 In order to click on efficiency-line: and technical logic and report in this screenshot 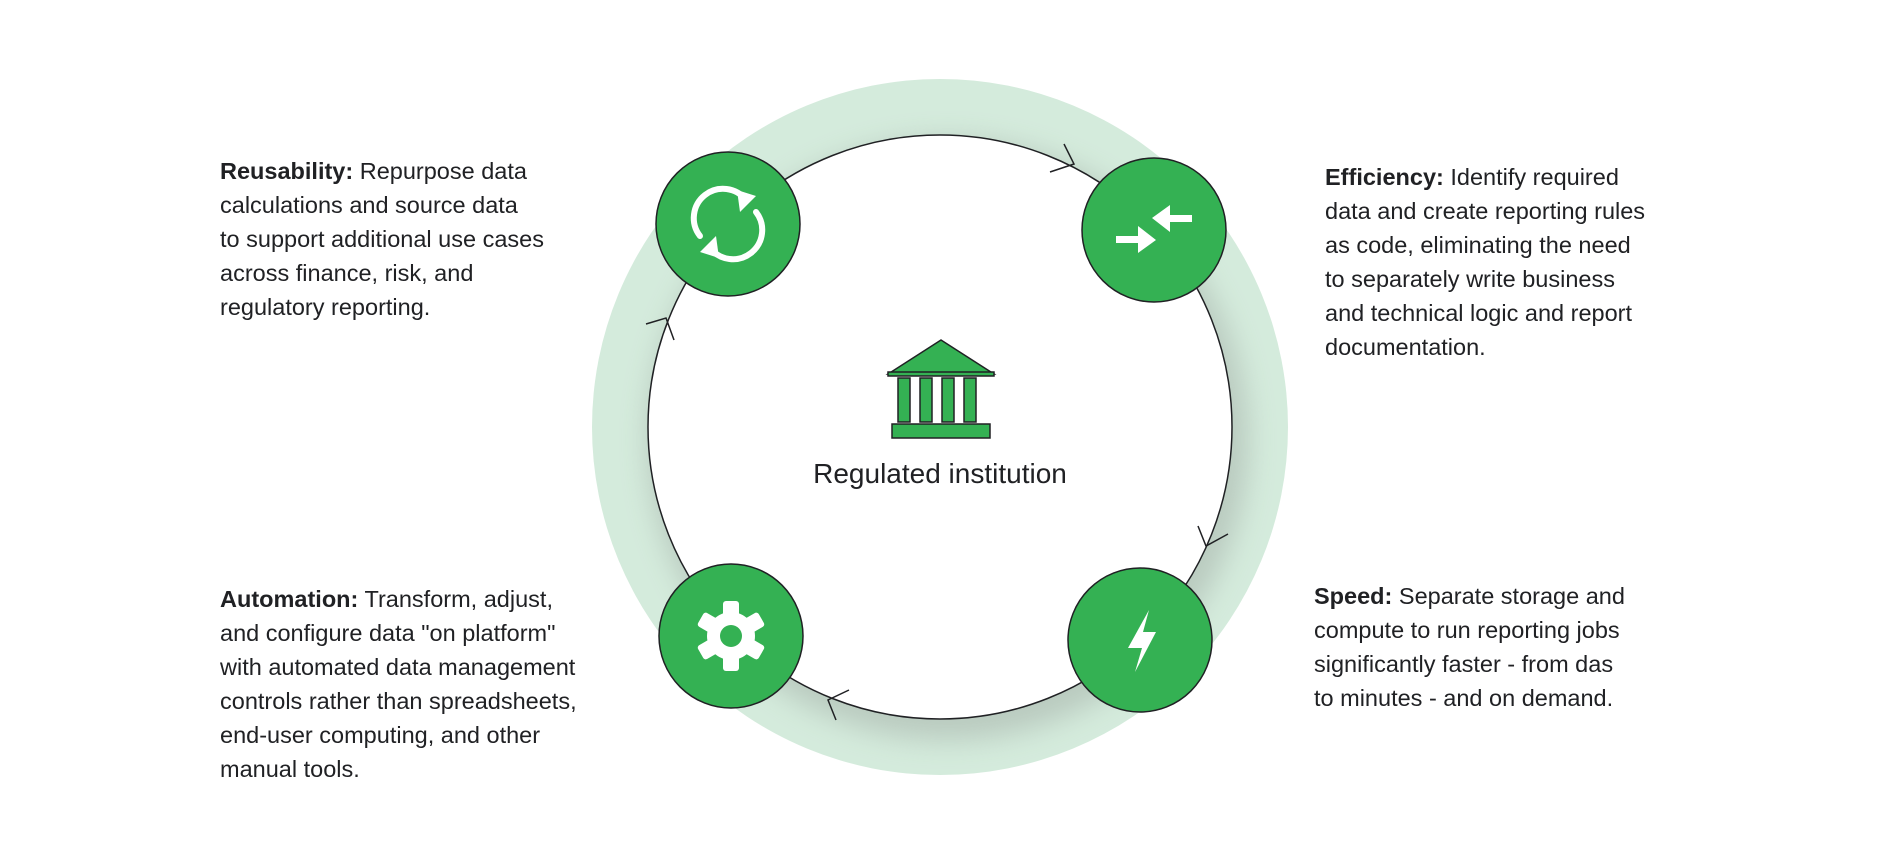, I will do `click(1479, 313)`.